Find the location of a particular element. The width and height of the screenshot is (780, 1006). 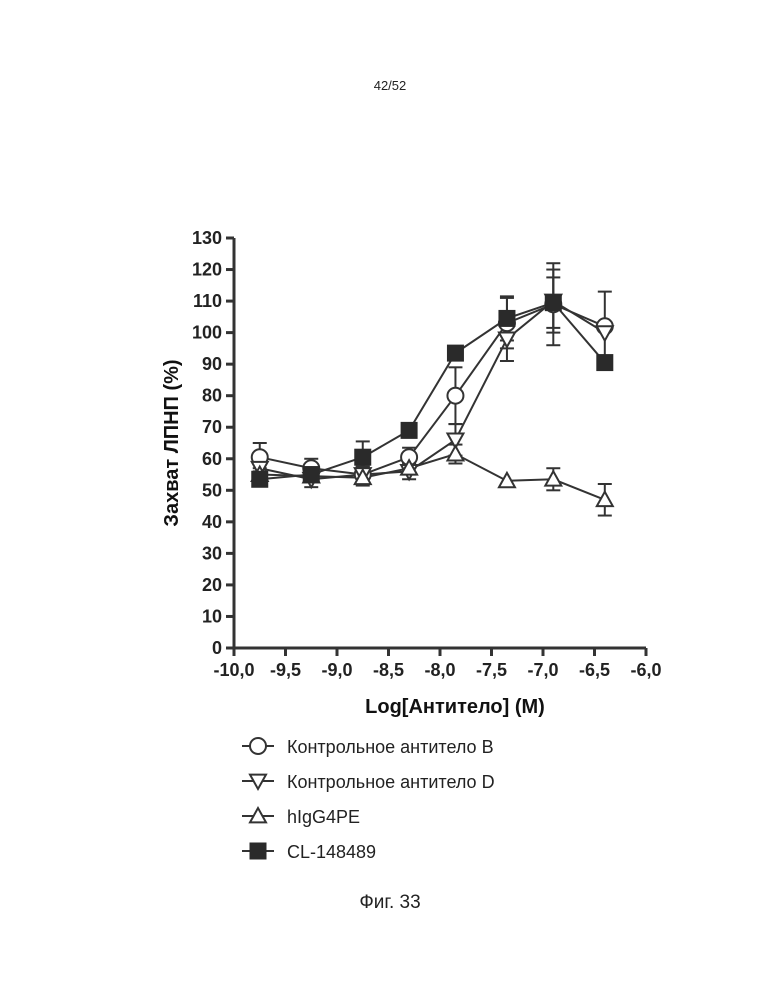

x-tick-label: -8,5 is located at coordinates (388, 670).